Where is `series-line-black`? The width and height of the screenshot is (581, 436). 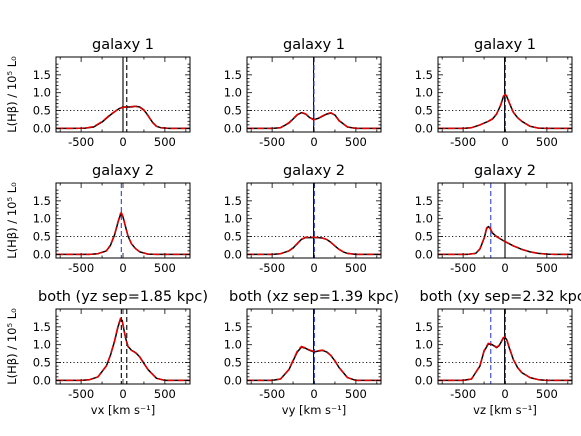
series-line-black is located at coordinates (123, 234).